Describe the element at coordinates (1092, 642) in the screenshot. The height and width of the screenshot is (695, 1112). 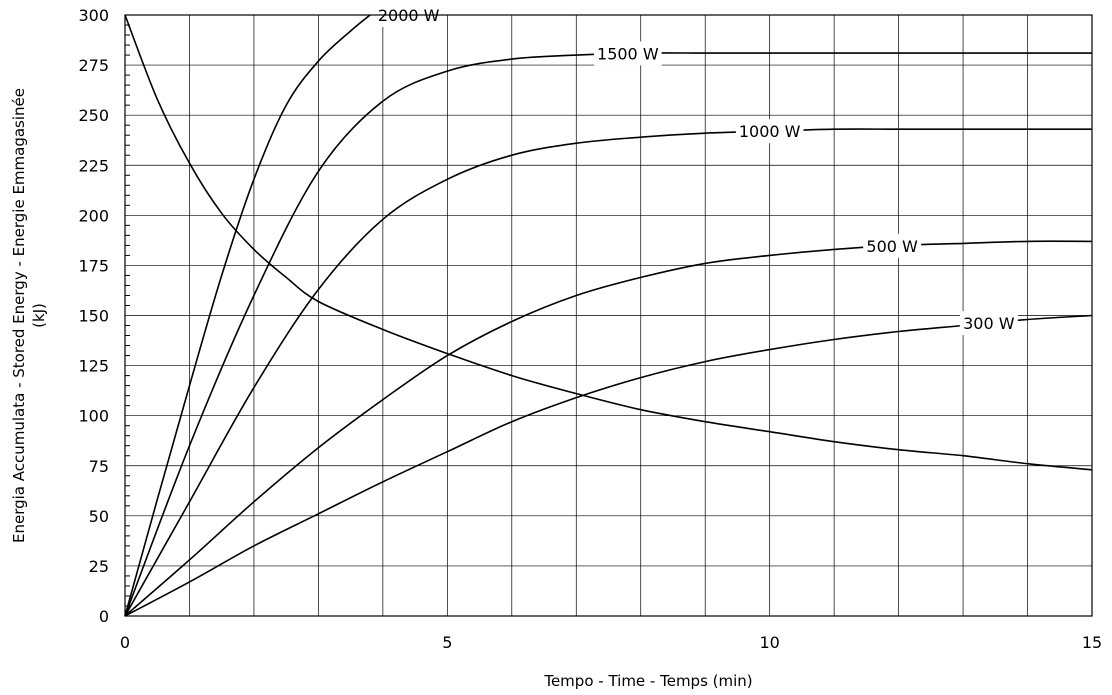
I see `x-tick-label: 15` at that location.